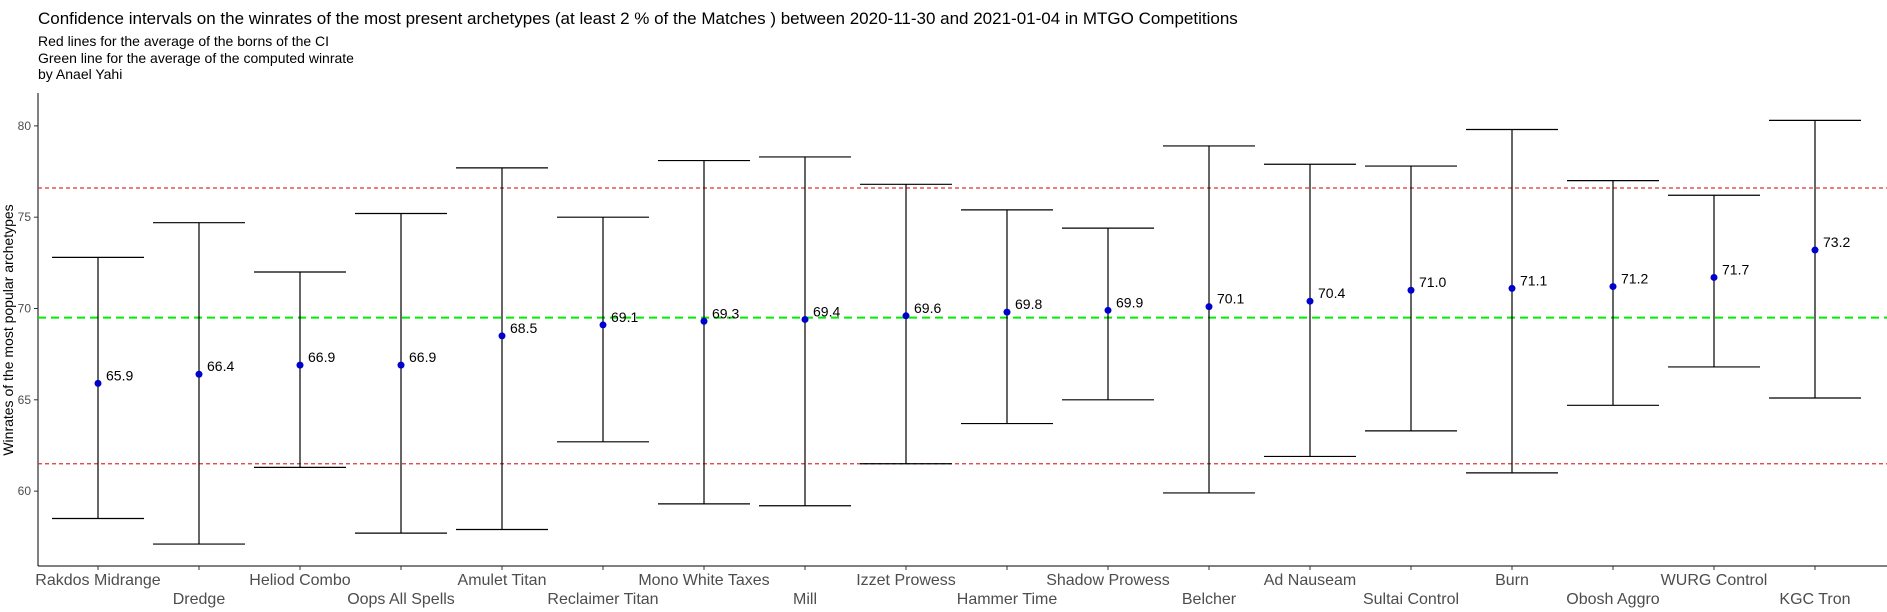 This screenshot has width=1887, height=612. Describe the element at coordinates (98, 580) in the screenshot. I see `x-tick-label: Rakdos Midrange` at that location.